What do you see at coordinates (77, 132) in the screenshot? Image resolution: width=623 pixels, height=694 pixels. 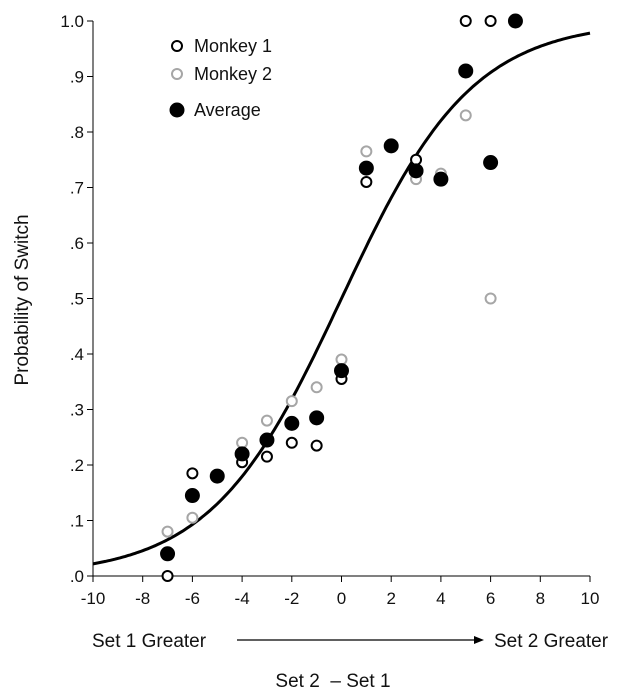 I see `y-tick-label: .8` at bounding box center [77, 132].